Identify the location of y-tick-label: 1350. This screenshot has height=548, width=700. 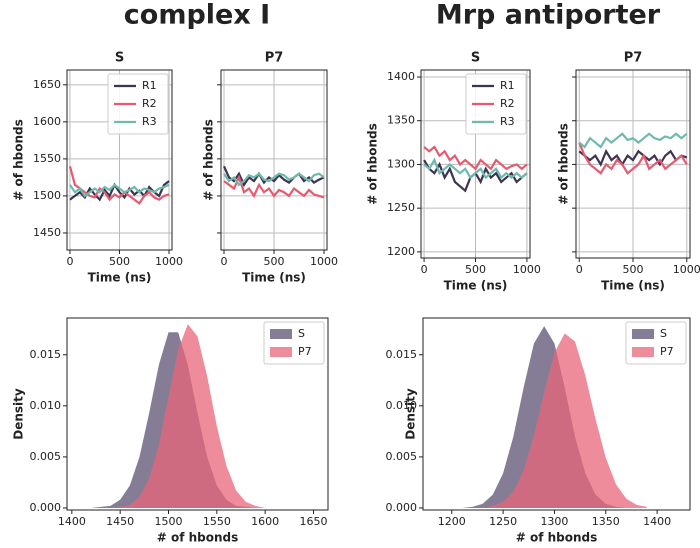
(401, 120).